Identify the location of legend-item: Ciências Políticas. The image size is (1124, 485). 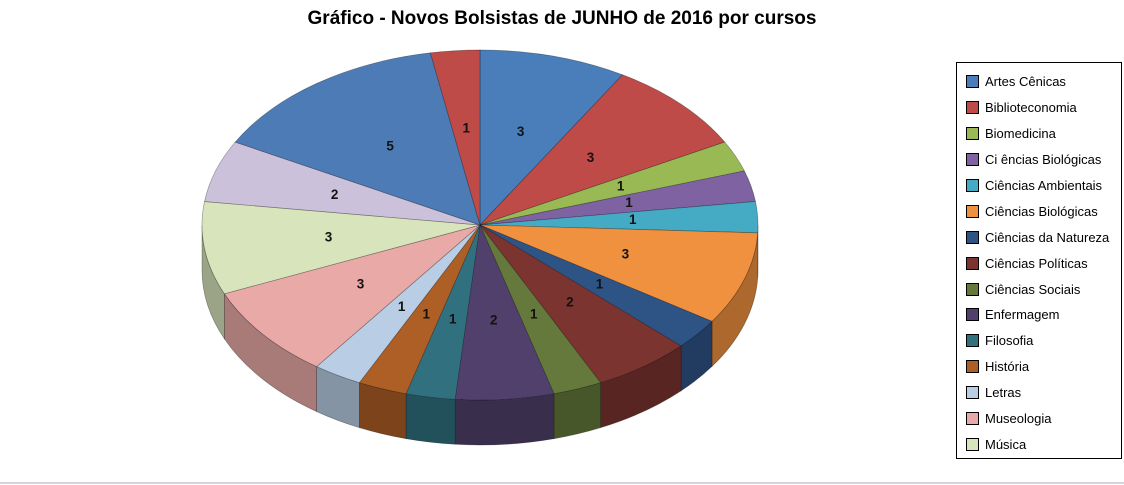
(1040, 263).